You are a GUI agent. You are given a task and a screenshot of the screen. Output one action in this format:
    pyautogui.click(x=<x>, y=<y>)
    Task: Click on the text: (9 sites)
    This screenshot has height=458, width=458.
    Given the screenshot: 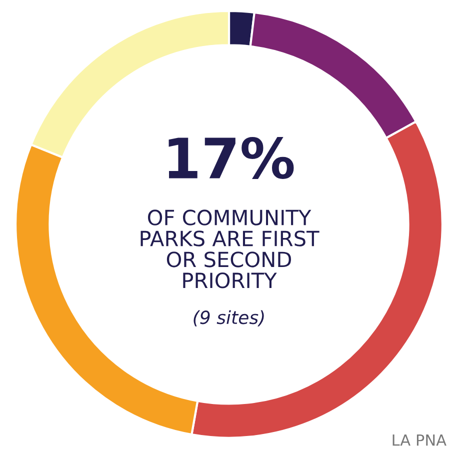 What is the action you would take?
    pyautogui.click(x=229, y=318)
    